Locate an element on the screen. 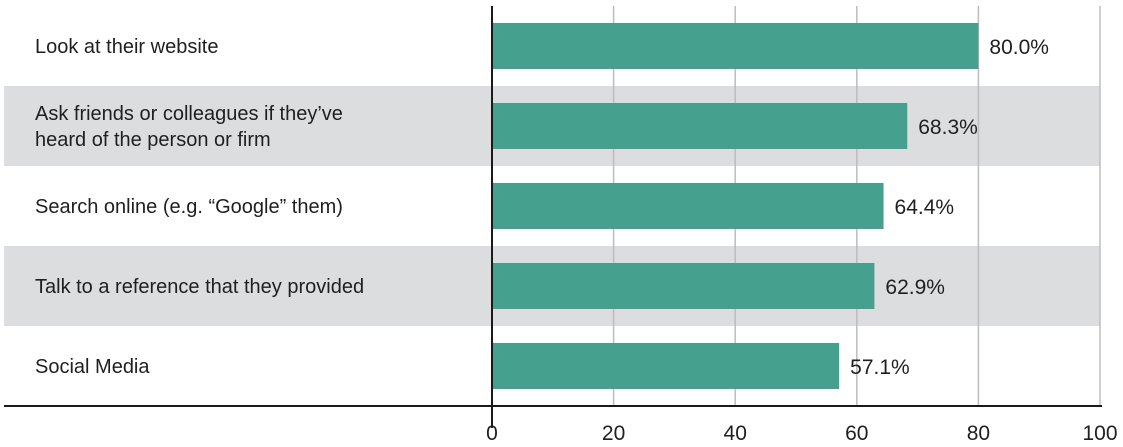 This screenshot has width=1123, height=447. category-label-5: Social Media is located at coordinates (92, 367).